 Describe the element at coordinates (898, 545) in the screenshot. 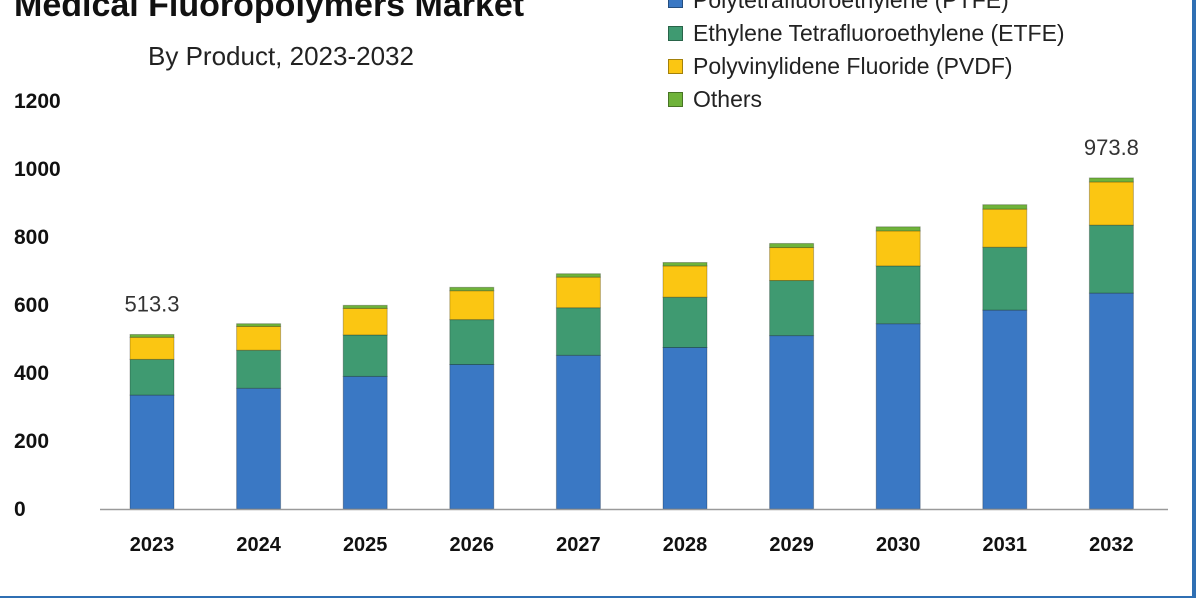

I see `x-tick-label: 2030` at that location.